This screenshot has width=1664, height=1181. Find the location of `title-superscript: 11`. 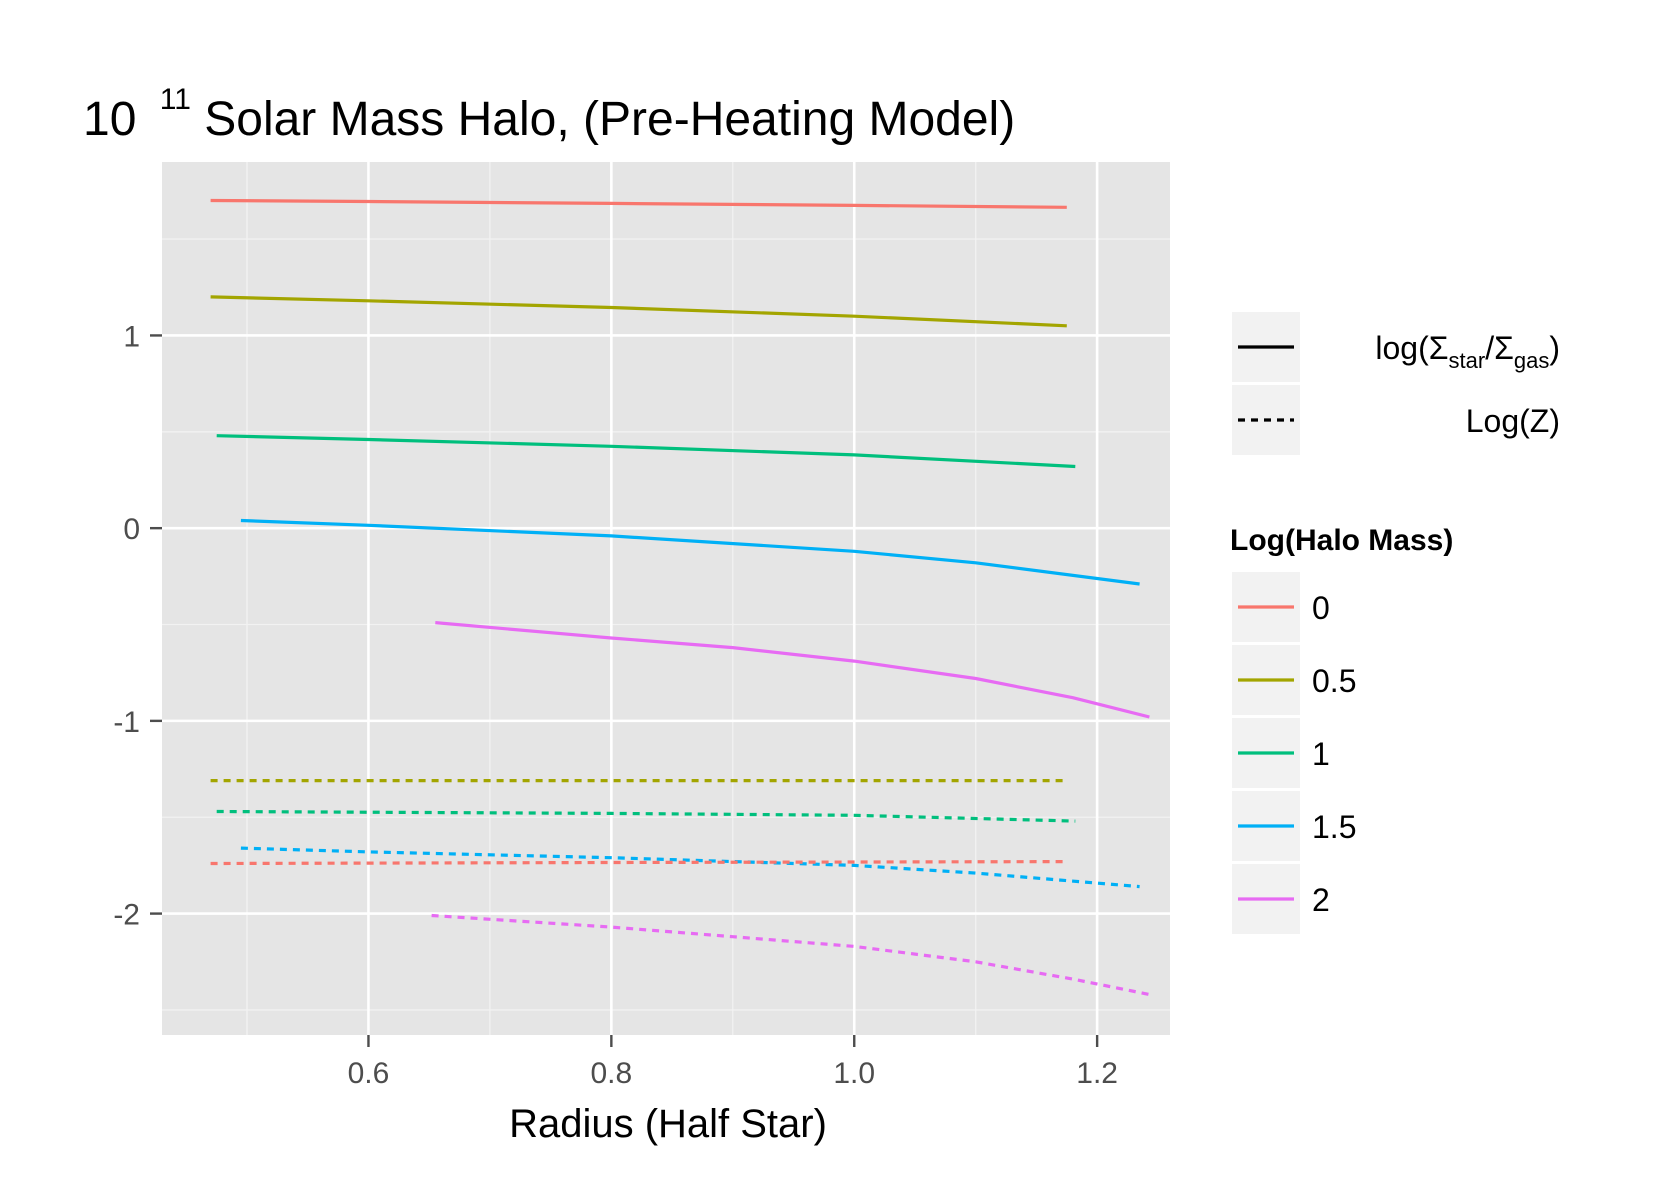

title-superscript: 11 is located at coordinates (175, 99).